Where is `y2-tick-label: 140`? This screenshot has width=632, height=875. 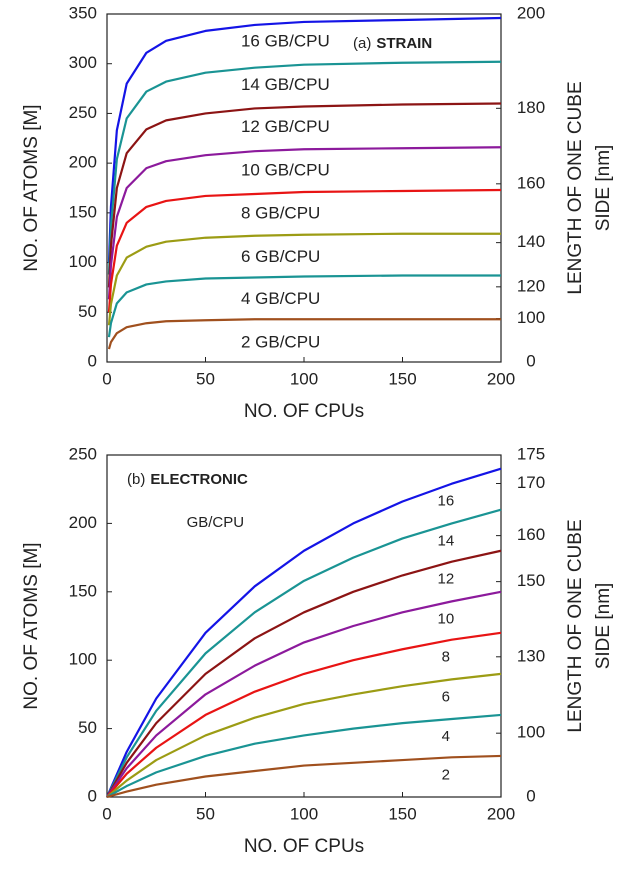 y2-tick-label: 140 is located at coordinates (531, 241).